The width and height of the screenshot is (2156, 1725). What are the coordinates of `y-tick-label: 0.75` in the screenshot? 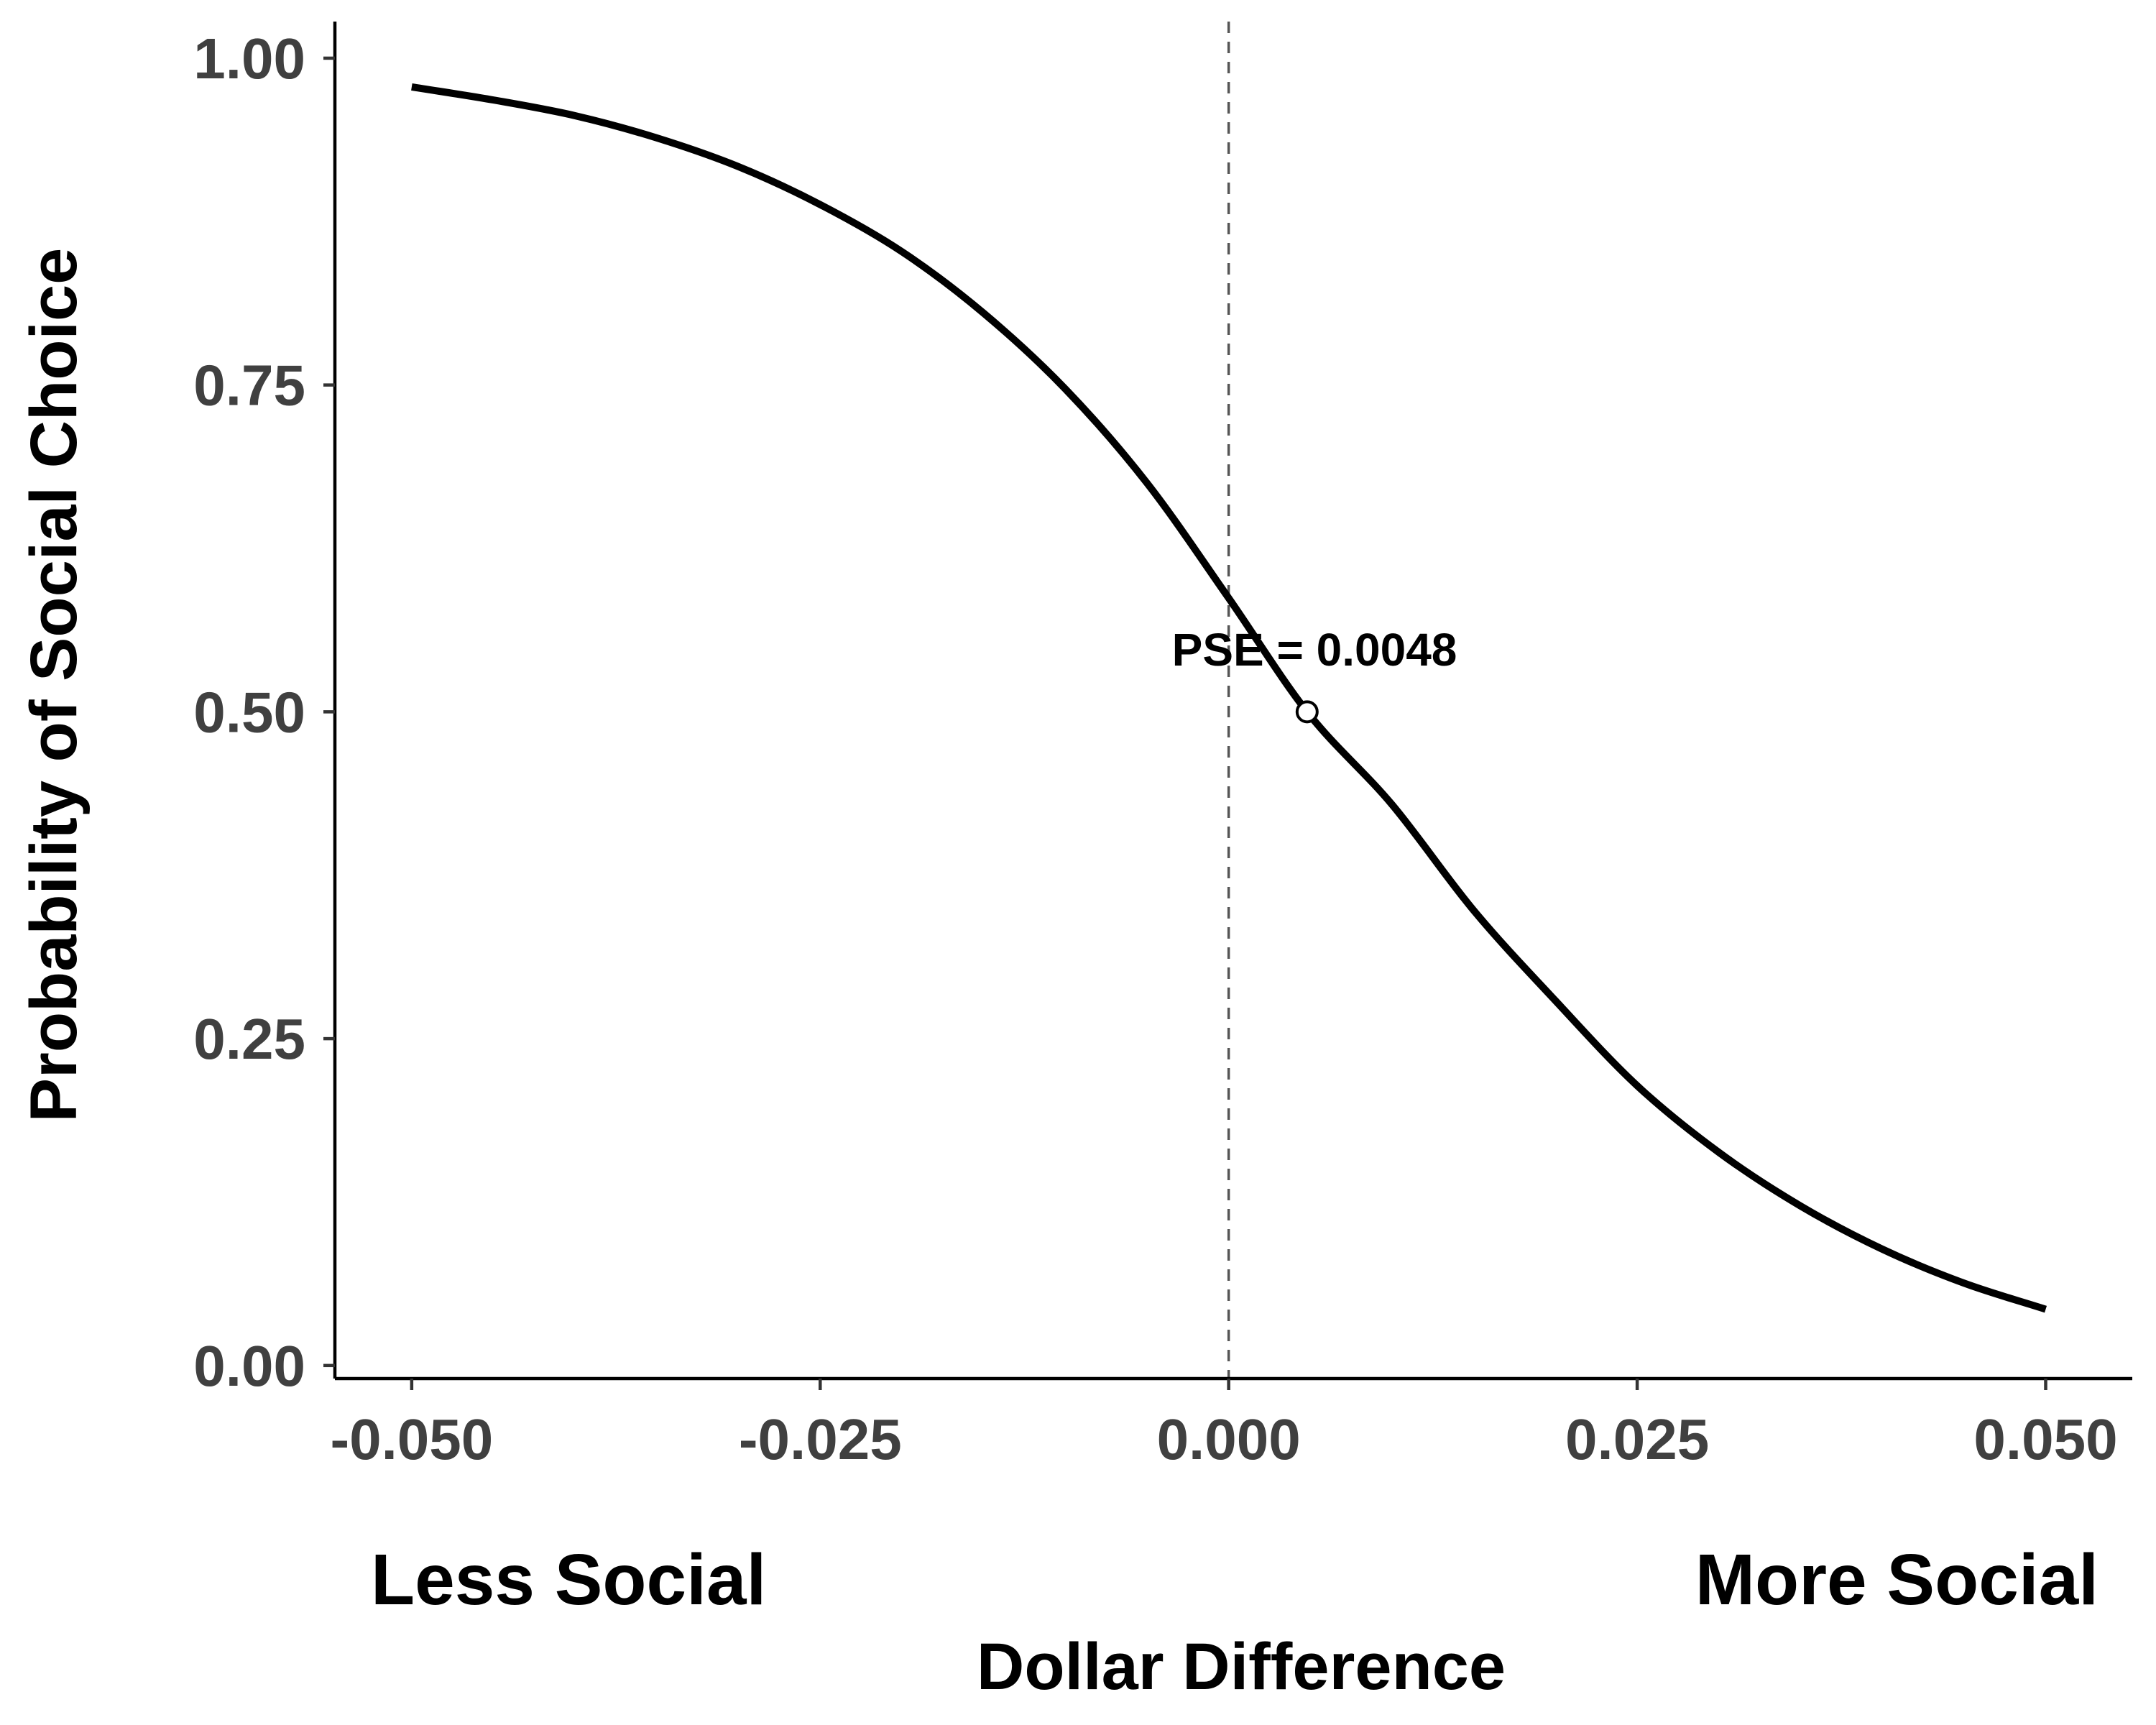 It's located at (249, 386).